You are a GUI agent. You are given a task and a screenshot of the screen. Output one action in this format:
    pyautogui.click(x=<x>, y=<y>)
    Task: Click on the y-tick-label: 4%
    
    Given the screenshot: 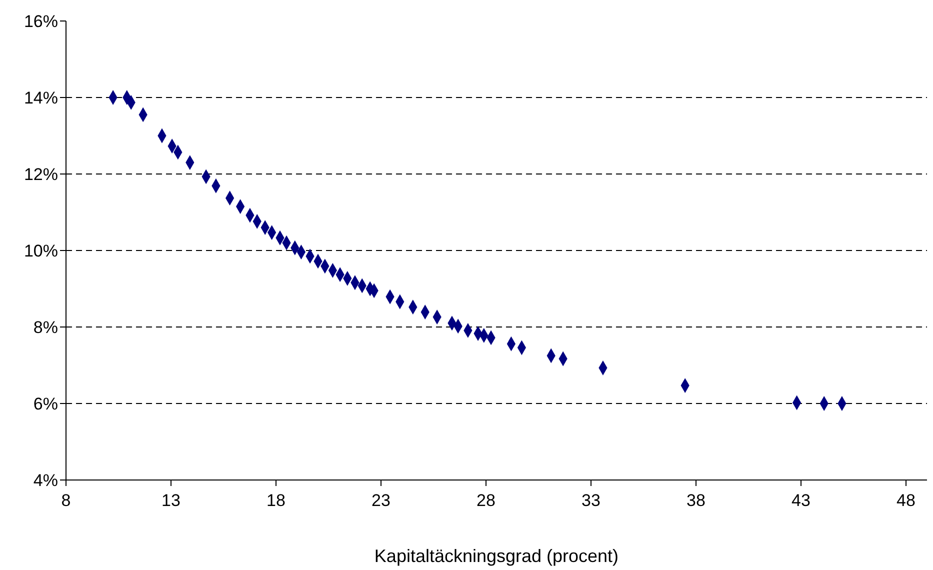 What is the action you would take?
    pyautogui.click(x=45, y=480)
    